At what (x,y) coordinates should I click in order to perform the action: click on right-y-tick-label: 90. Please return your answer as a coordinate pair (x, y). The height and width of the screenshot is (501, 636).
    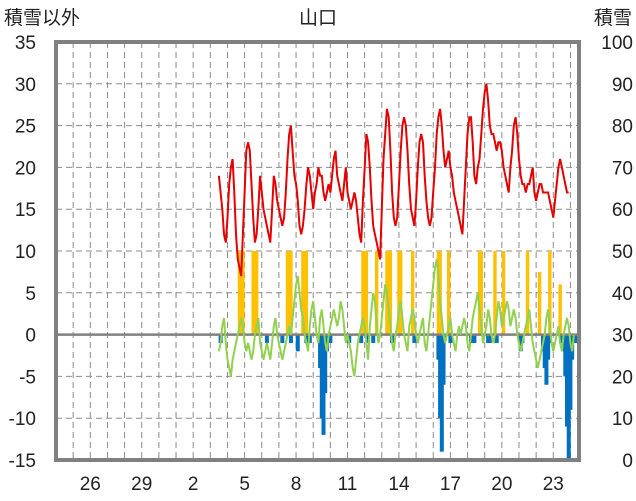
    Looking at the image, I should click on (622, 85).